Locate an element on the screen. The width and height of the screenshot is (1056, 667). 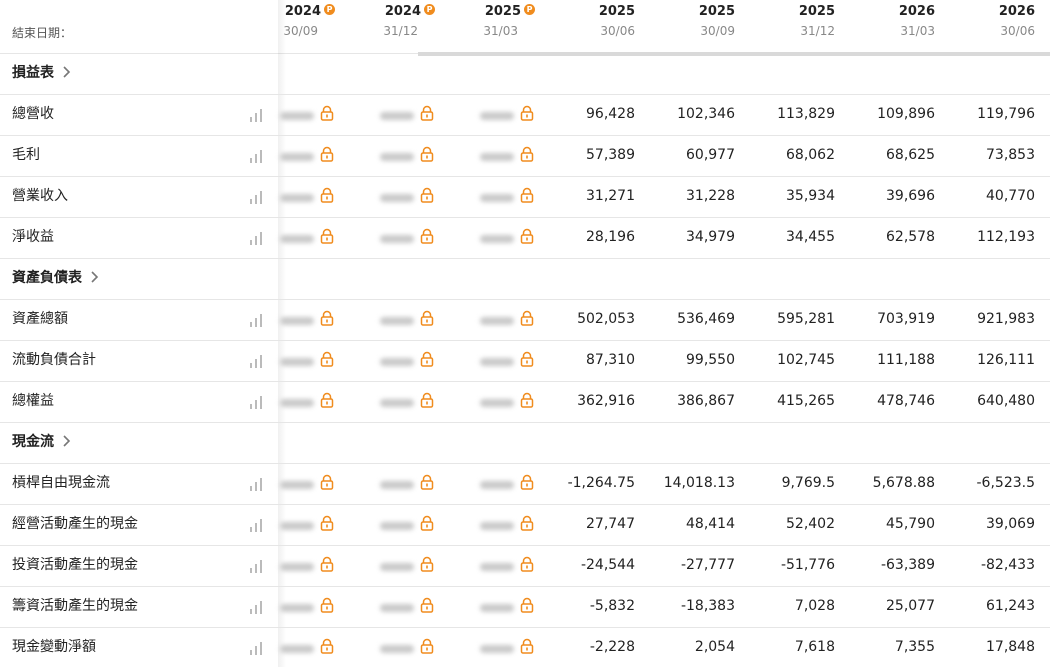
year-text: 2026 is located at coordinates (916, 11).